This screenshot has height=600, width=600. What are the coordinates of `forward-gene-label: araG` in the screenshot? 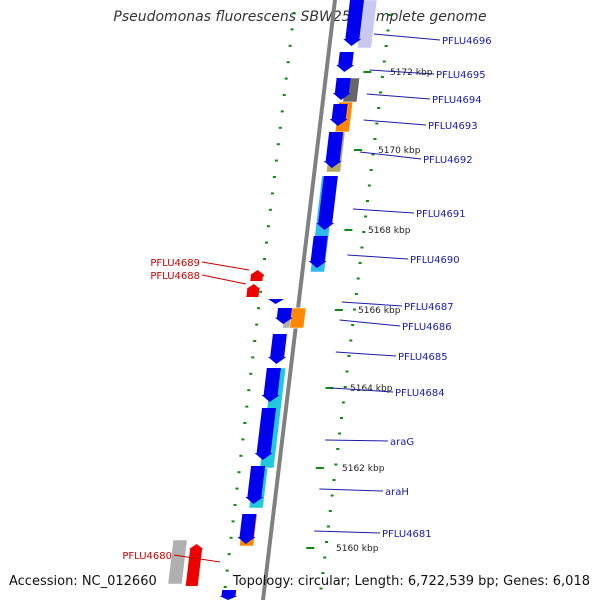 It's located at (402, 442).